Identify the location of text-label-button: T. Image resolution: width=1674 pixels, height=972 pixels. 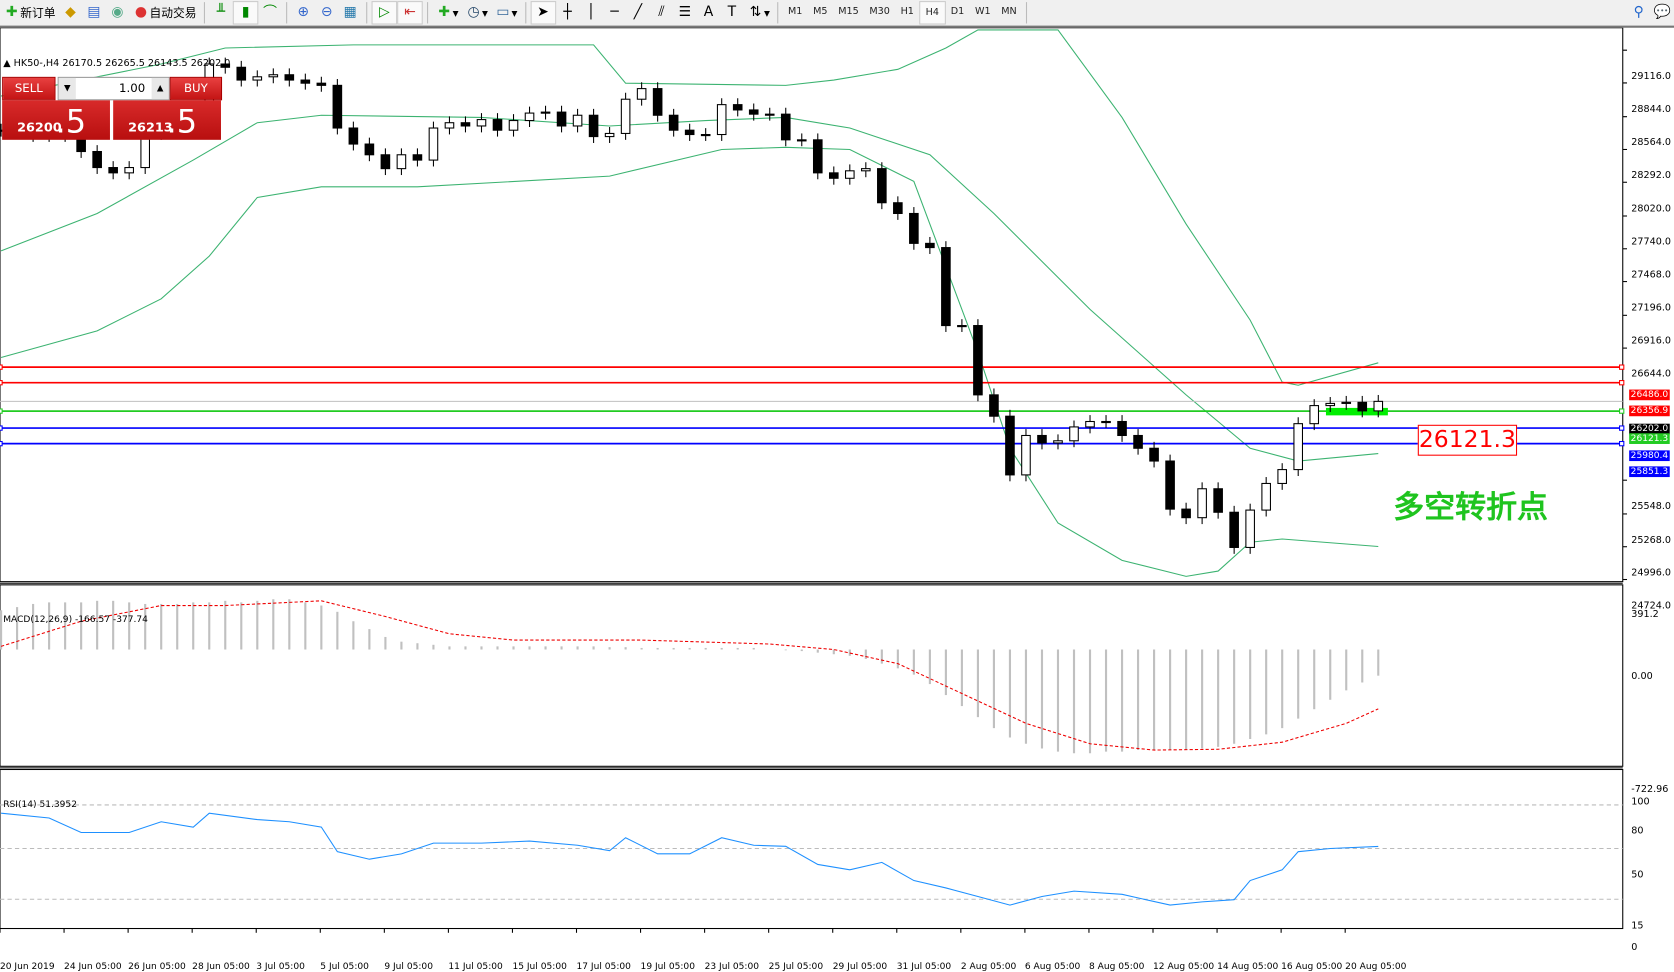
(731, 12).